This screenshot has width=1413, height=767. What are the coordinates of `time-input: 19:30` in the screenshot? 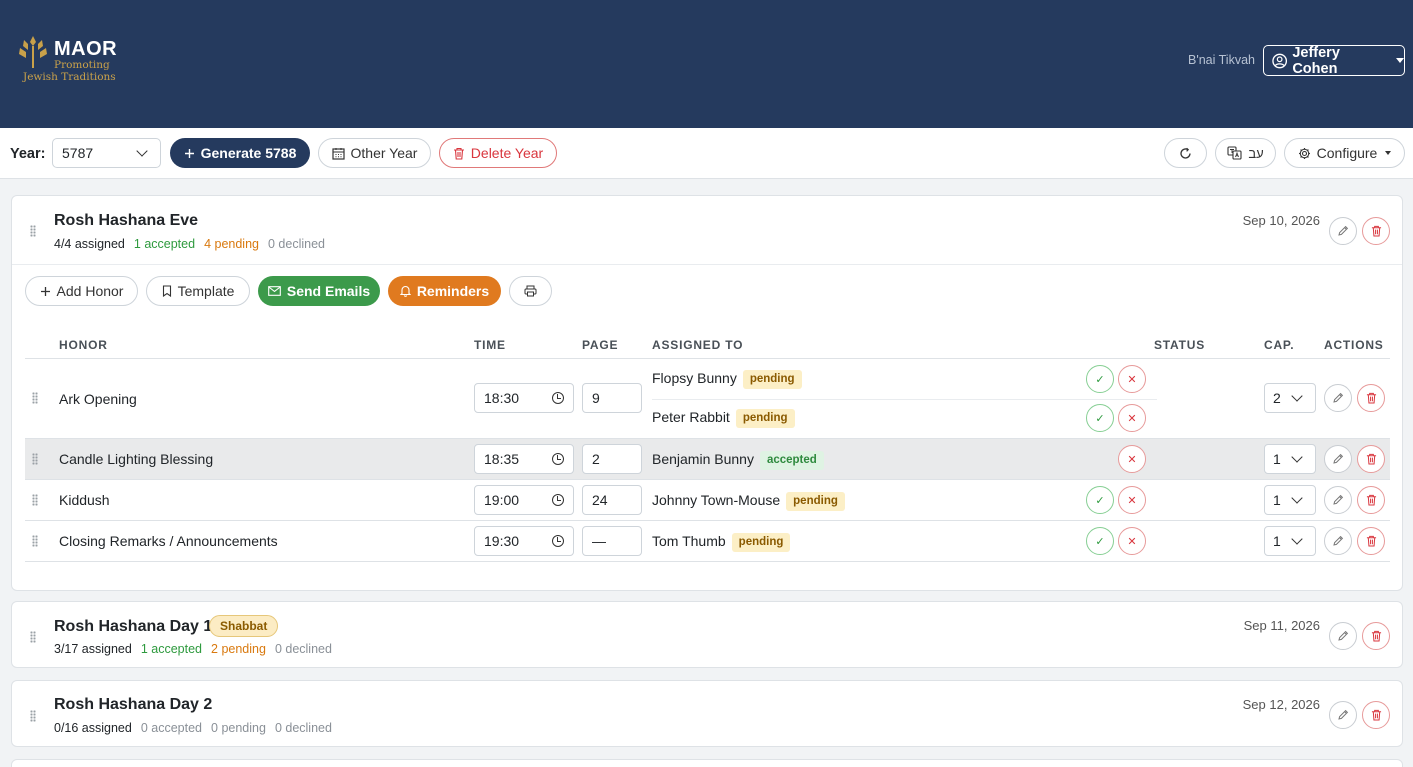 It's located at (524, 541).